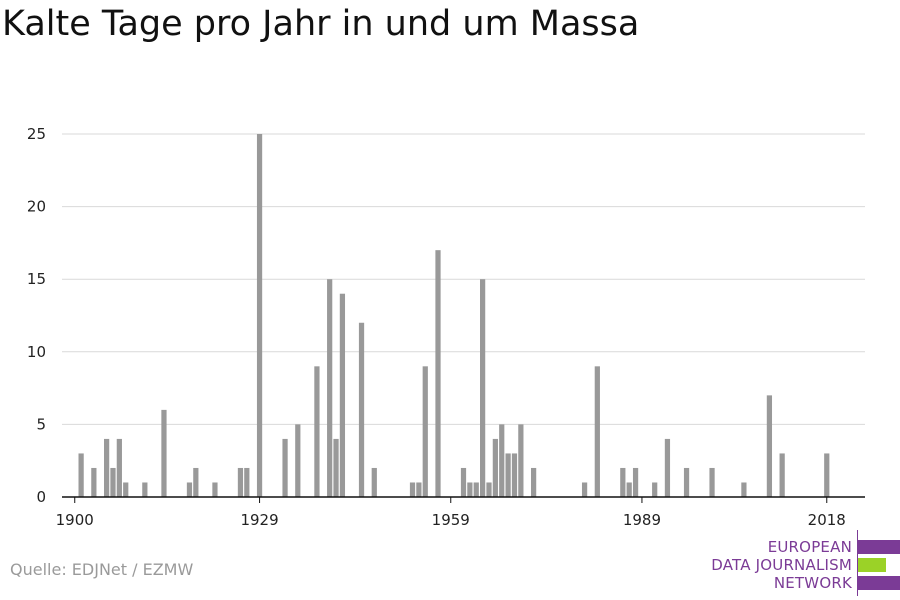 This screenshot has width=900, height=600. Describe the element at coordinates (36, 134) in the screenshot. I see `y-tick-label: 25` at that location.